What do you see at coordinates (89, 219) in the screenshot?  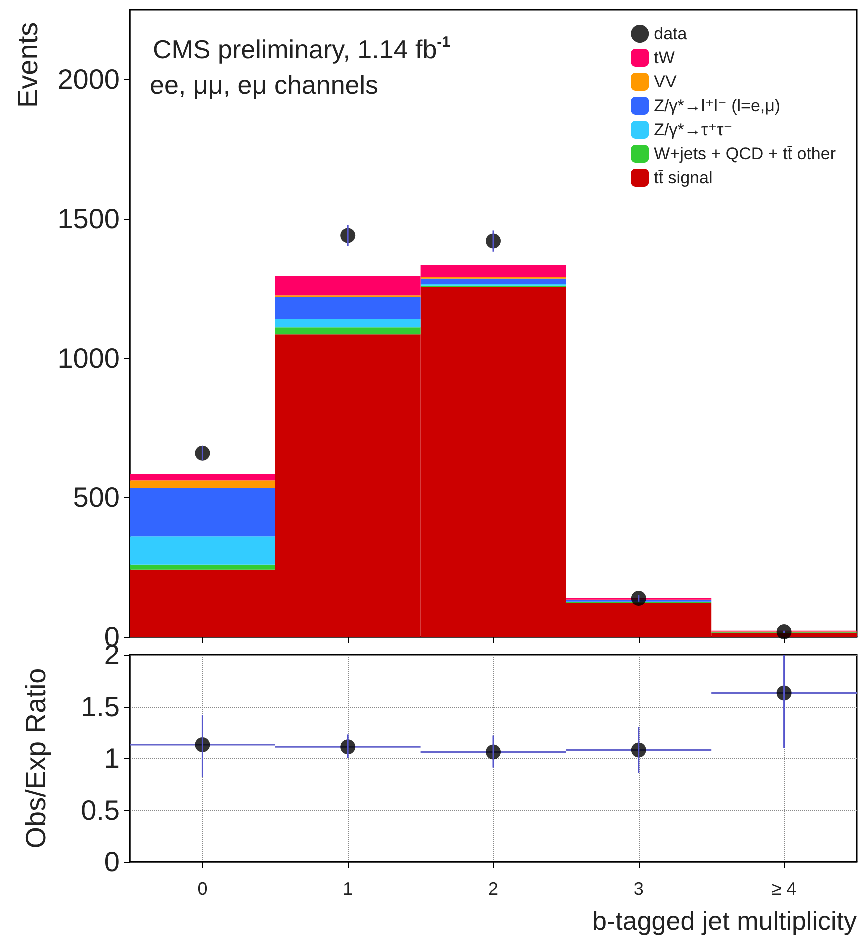 I see `y-tick-label: 1500` at bounding box center [89, 219].